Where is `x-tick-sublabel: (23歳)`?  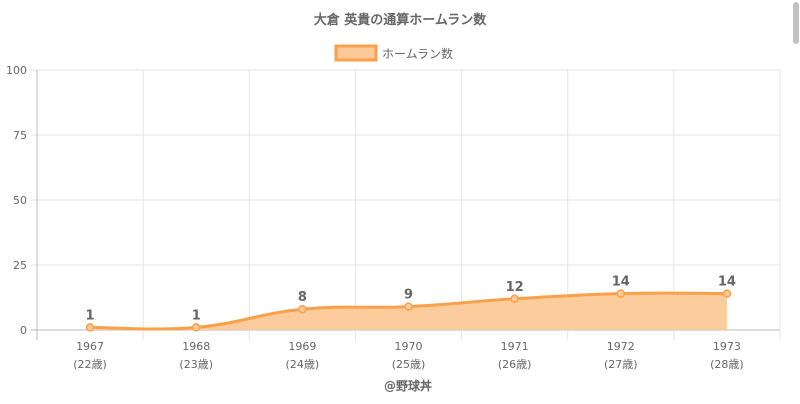
x-tick-sublabel: (23歳) is located at coordinates (196, 364).